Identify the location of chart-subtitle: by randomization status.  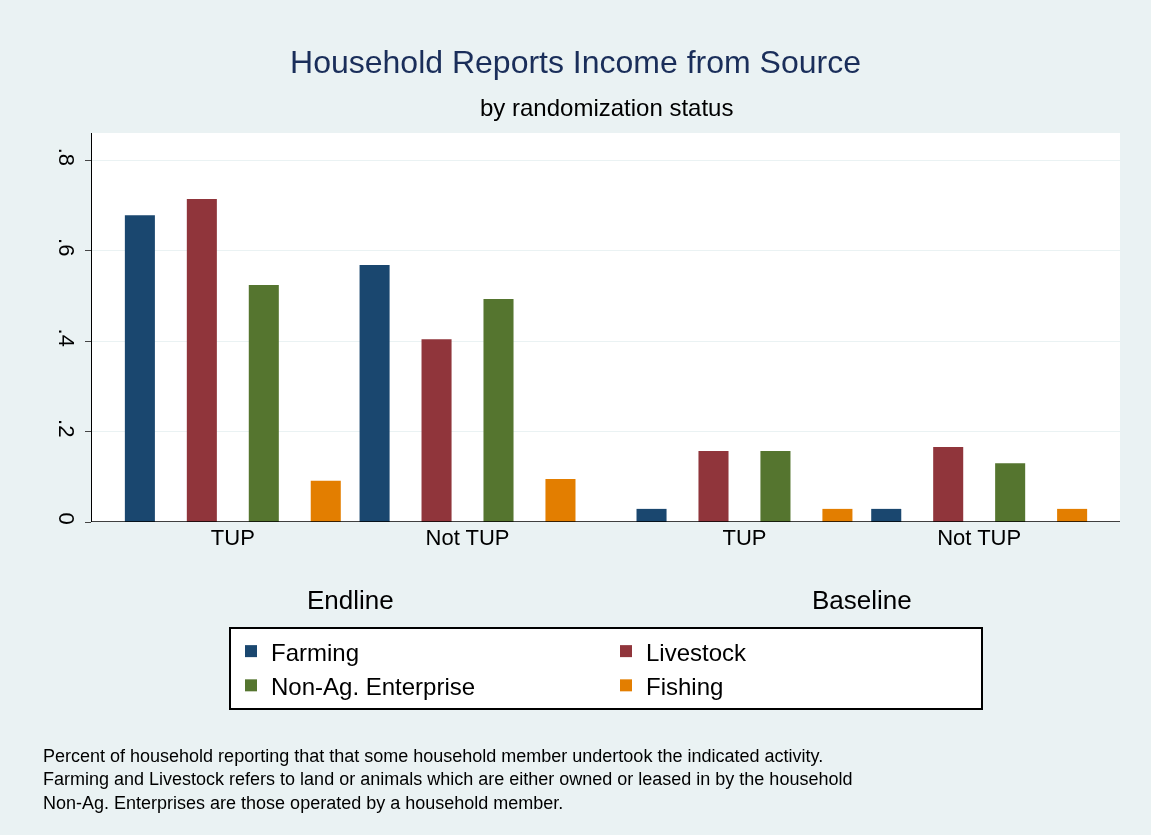
(607, 107).